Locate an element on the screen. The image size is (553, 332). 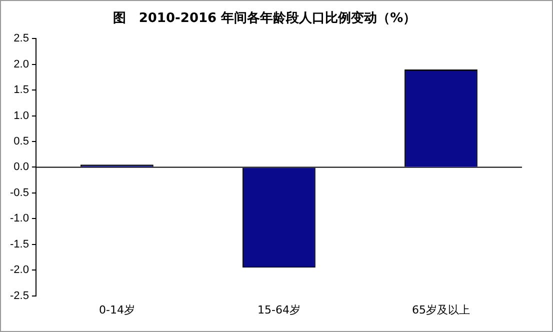
y-tick-label: 1.0 is located at coordinates (21, 116).